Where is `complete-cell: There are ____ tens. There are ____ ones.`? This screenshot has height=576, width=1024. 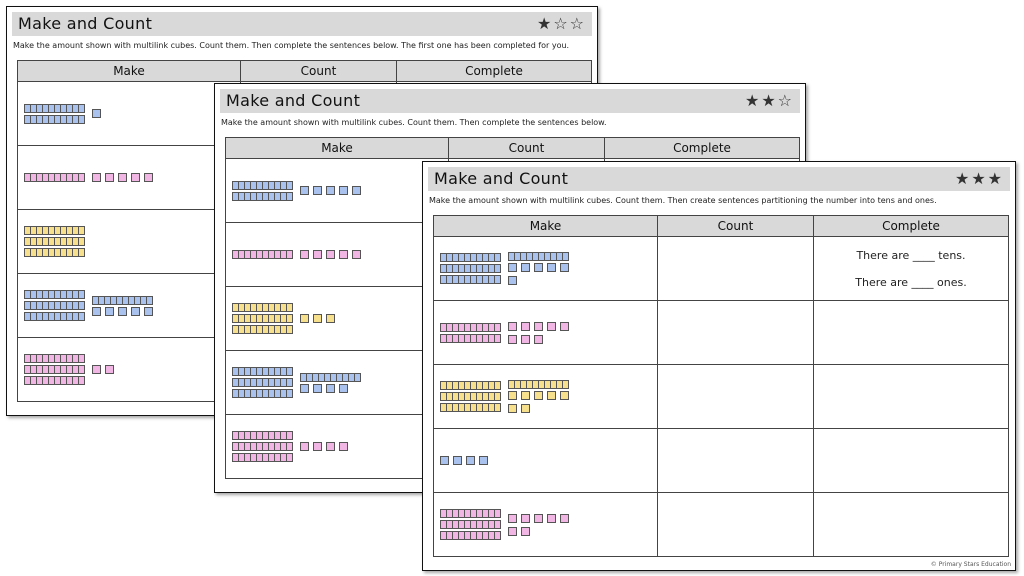 complete-cell: There are ____ tens. There are ____ ones. is located at coordinates (911, 268).